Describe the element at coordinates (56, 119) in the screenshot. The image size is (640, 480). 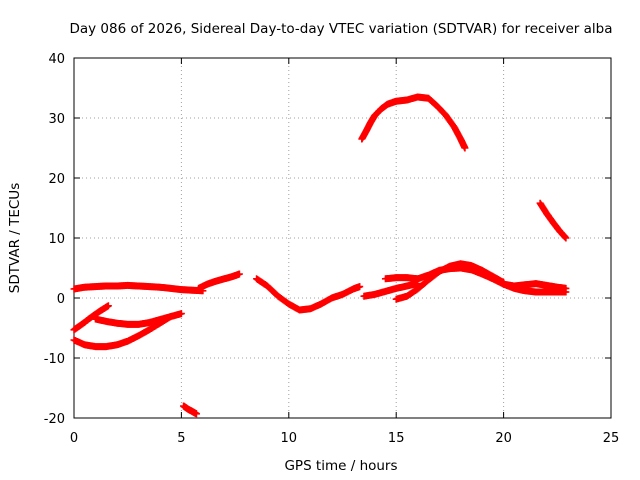
I see `y-tick-label: 30` at that location.